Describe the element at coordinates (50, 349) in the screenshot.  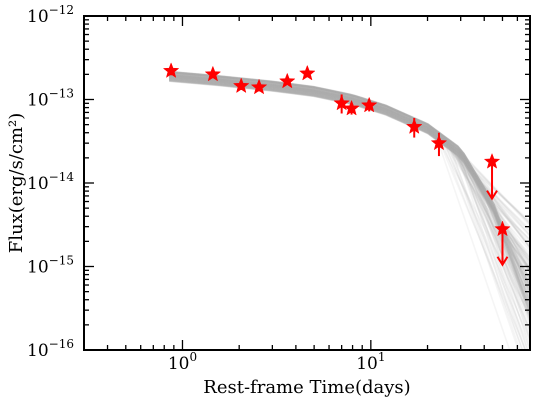
I see `y-tick-label: 10−16` at that location.